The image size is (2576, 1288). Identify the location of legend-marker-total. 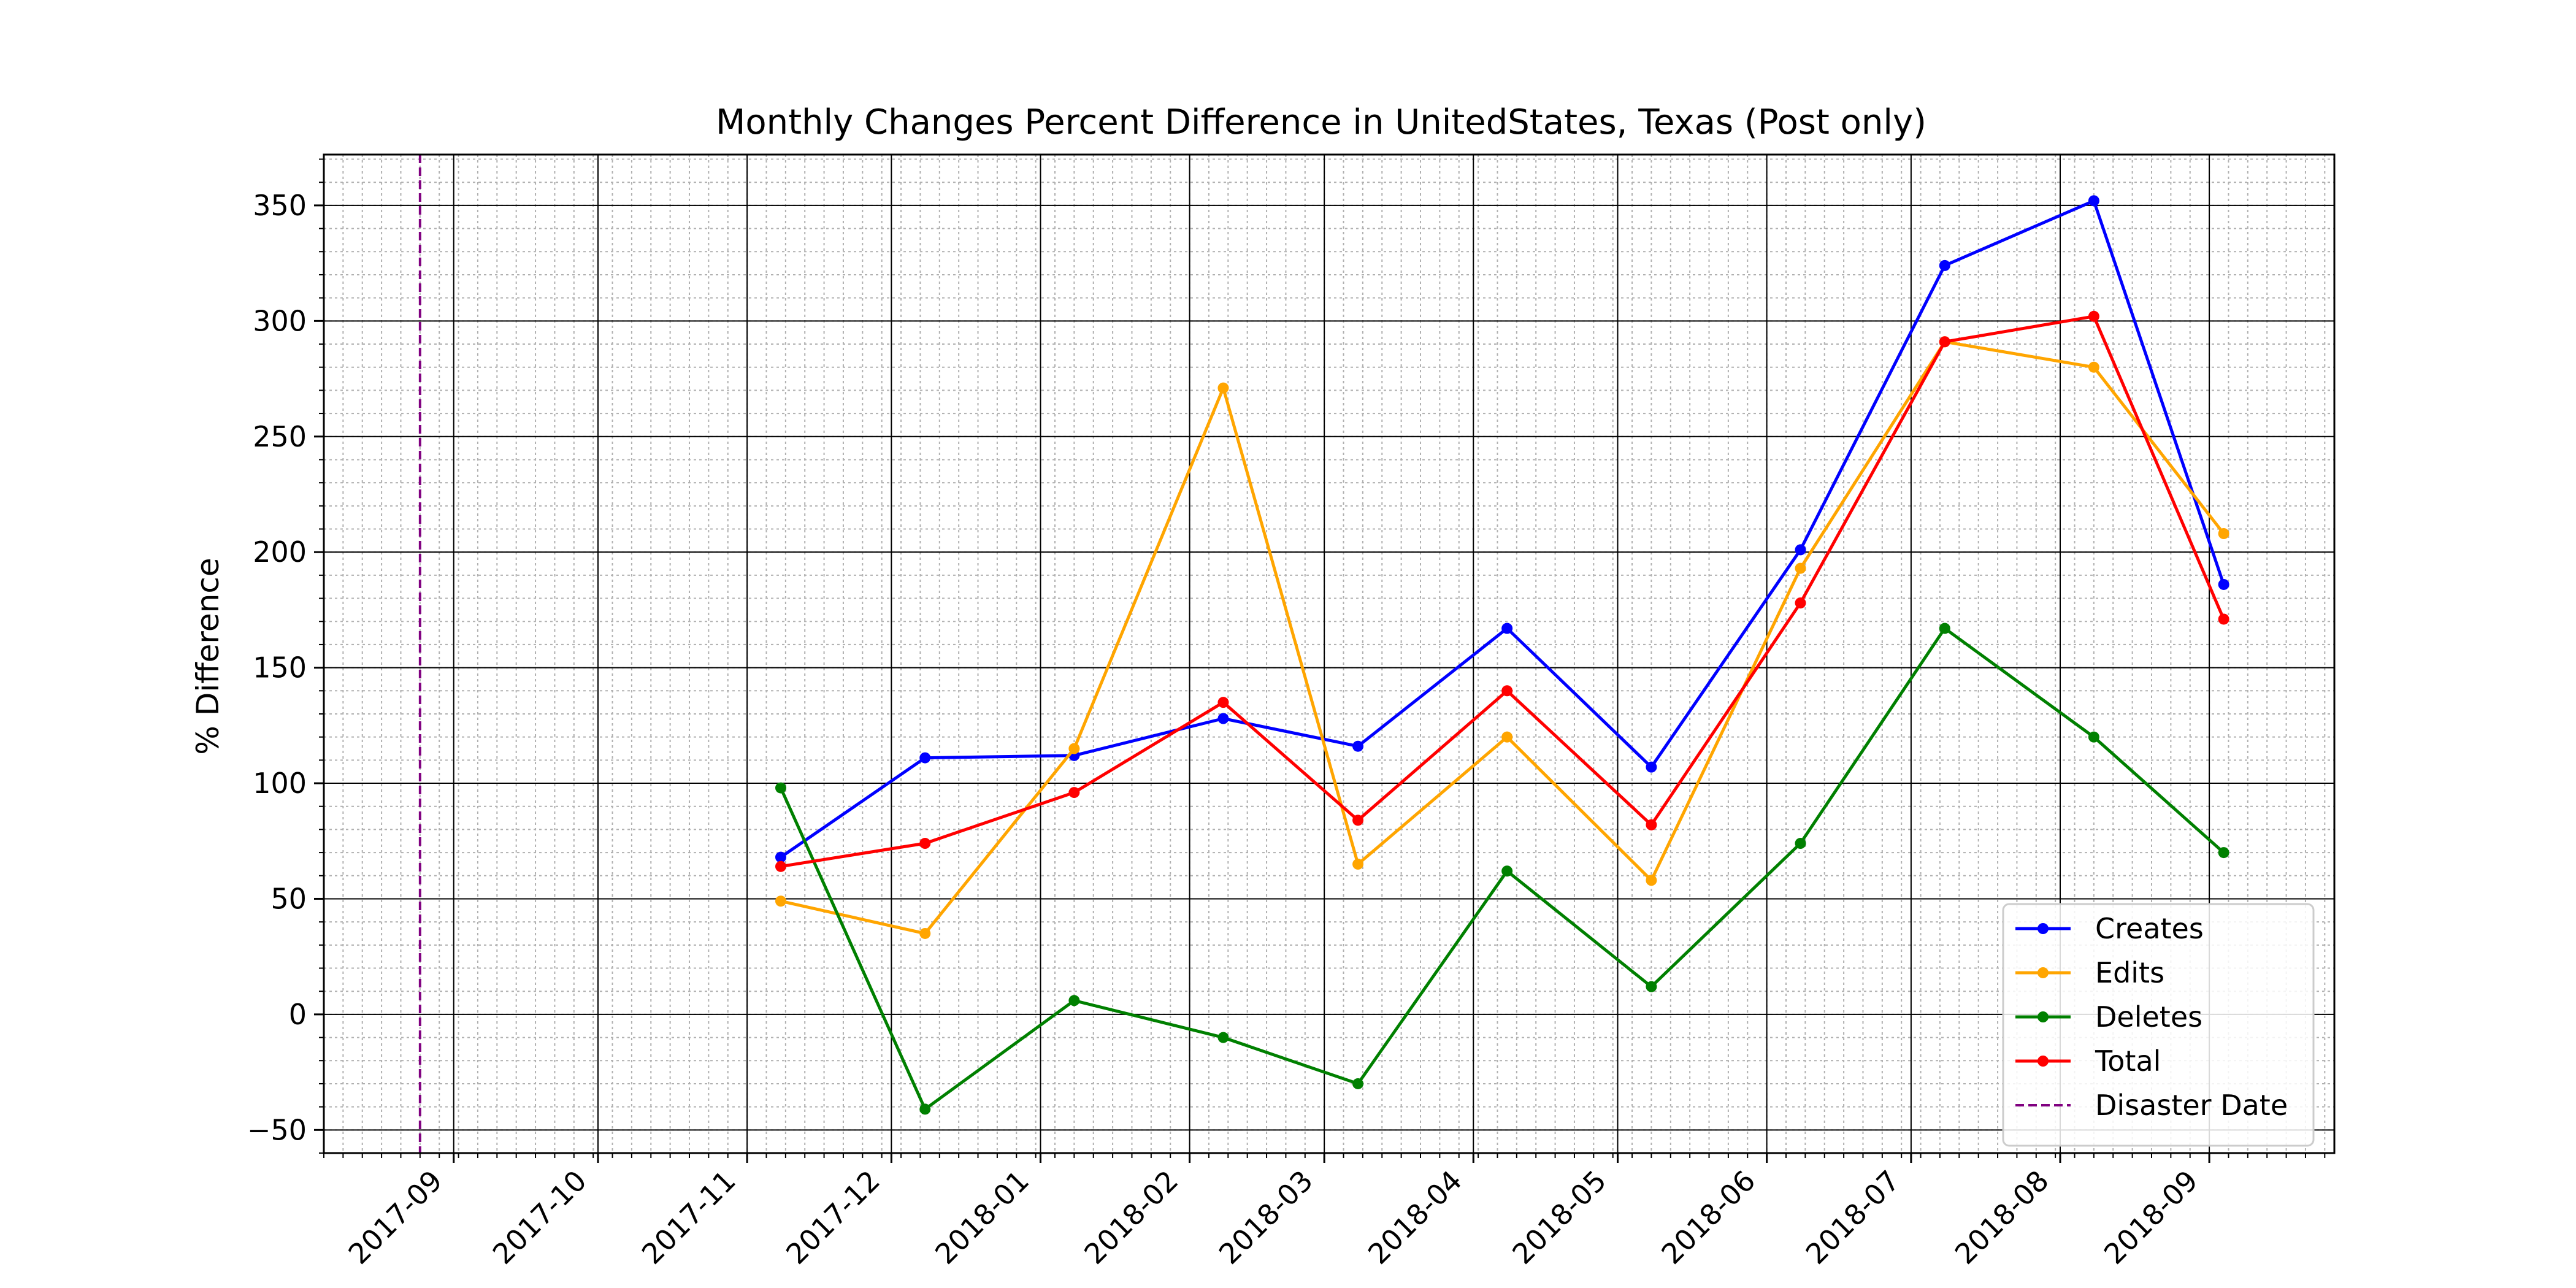
(2043, 1061).